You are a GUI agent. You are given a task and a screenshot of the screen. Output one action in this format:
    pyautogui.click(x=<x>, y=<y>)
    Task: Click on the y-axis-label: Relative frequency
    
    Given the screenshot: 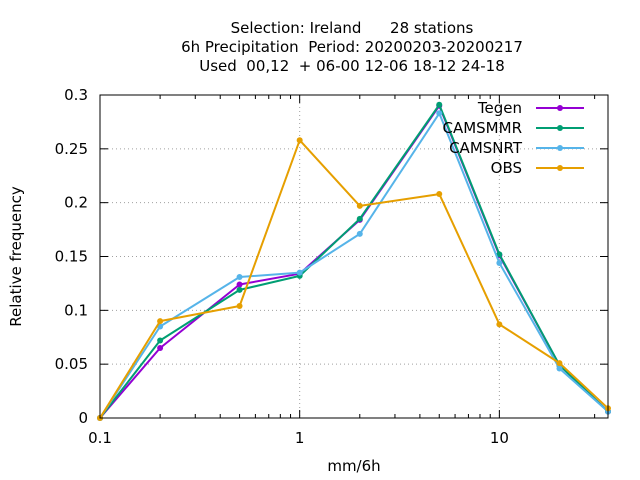 What is the action you would take?
    pyautogui.click(x=16, y=256)
    